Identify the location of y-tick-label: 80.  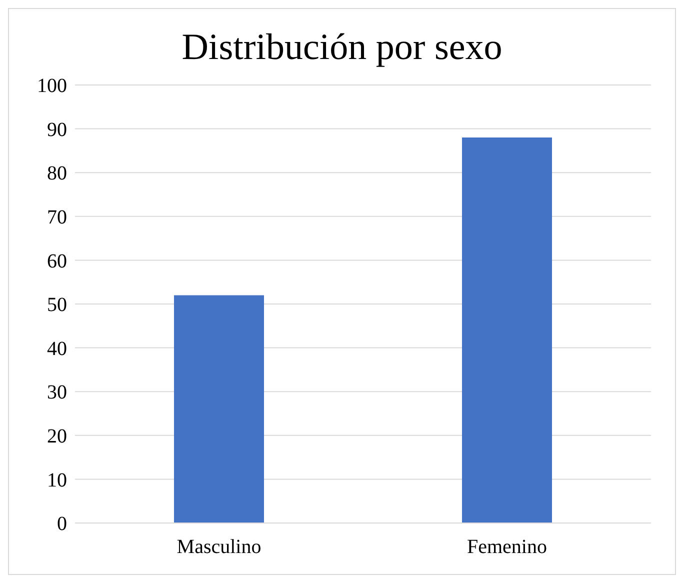
(57, 173).